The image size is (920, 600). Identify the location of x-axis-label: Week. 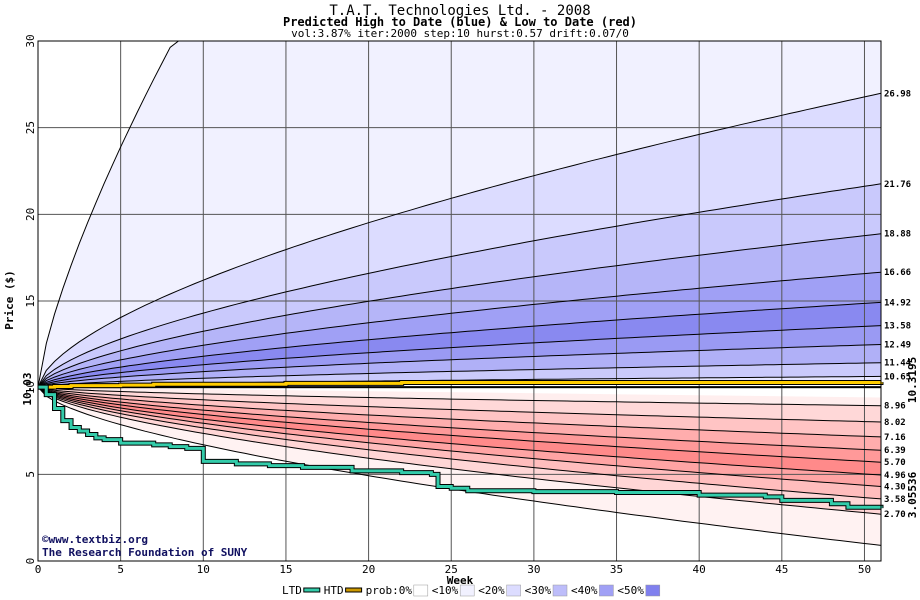
(460, 580).